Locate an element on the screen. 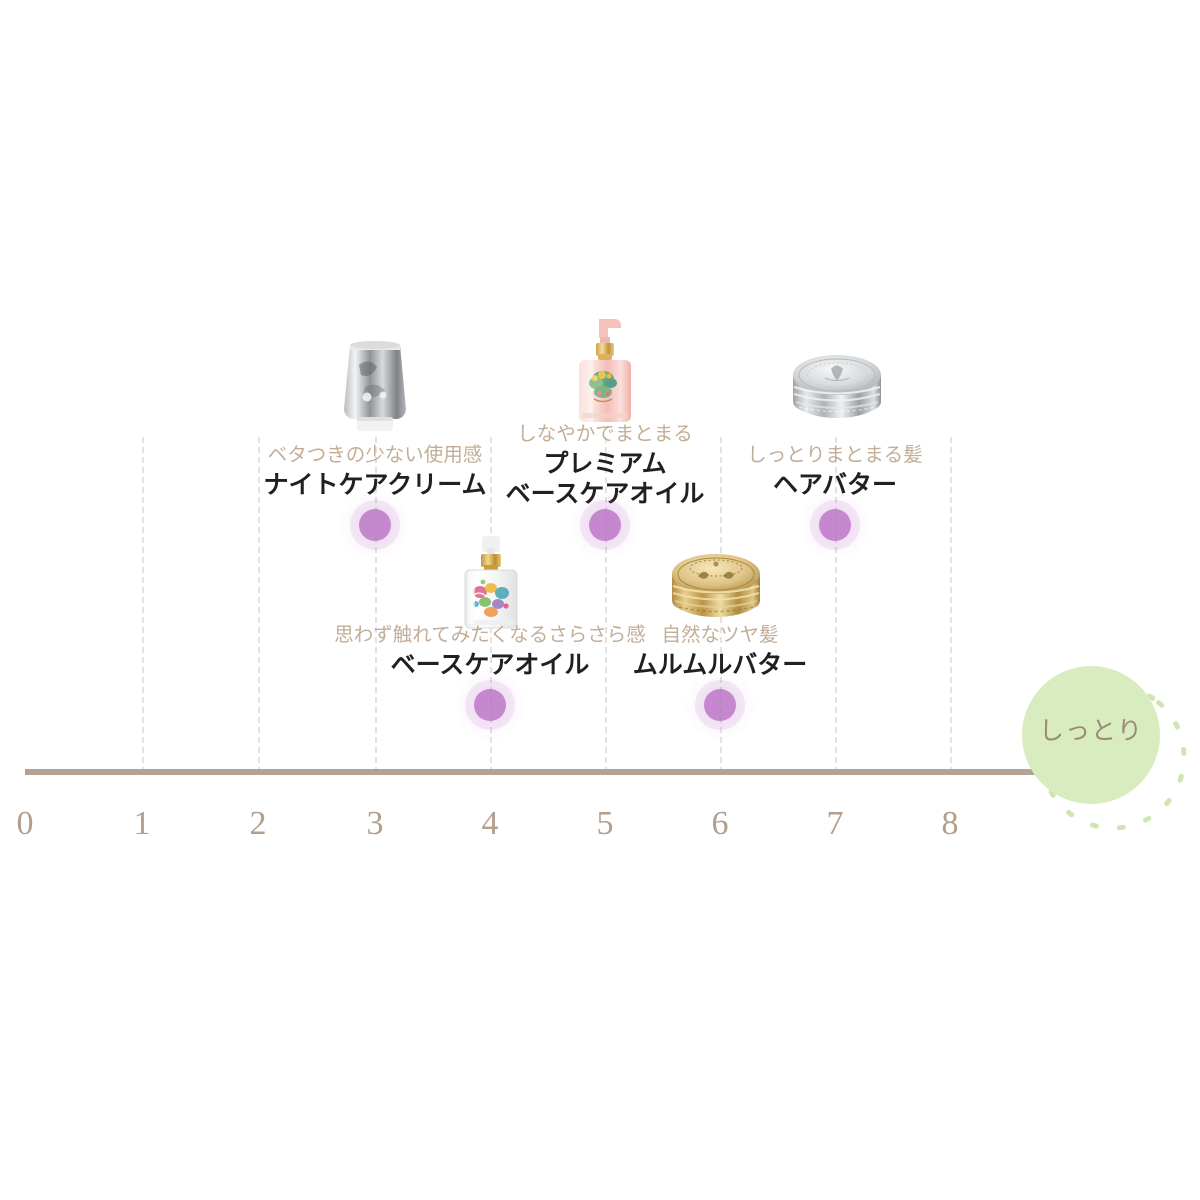 Image resolution: width=1200 pixels, height=1200 pixels. product-title: ヘアバター is located at coordinates (834, 485).